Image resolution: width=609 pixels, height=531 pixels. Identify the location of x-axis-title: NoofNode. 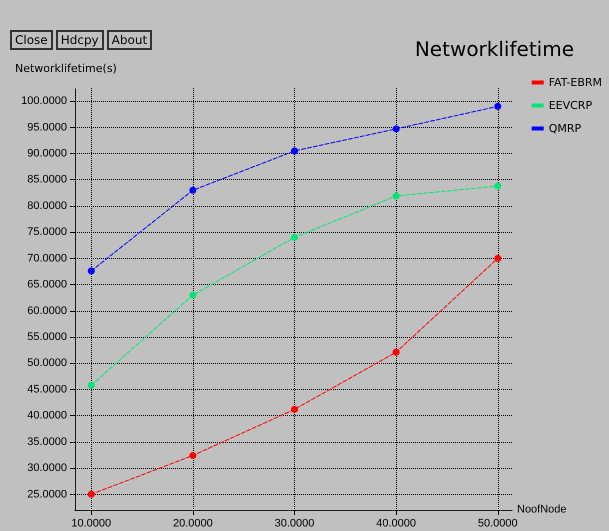
(542, 510).